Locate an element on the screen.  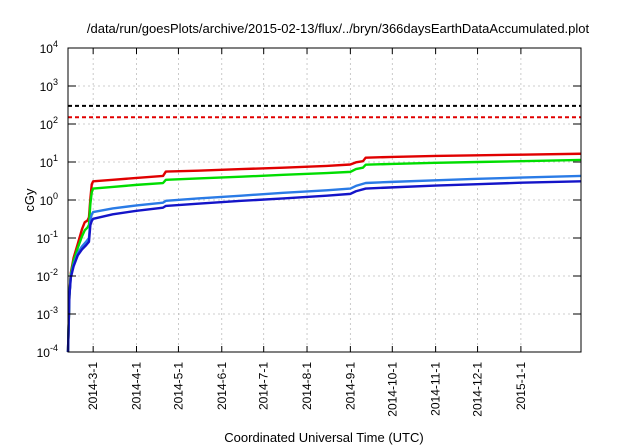
y-axis-label: cGy is located at coordinates (29, 200).